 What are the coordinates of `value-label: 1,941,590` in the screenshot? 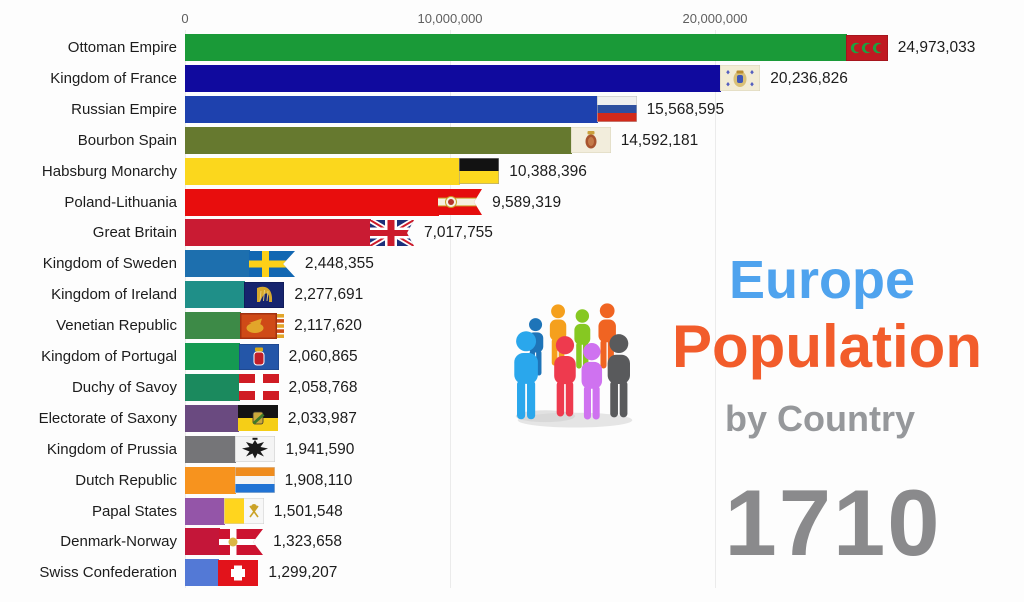 It's located at (320, 449).